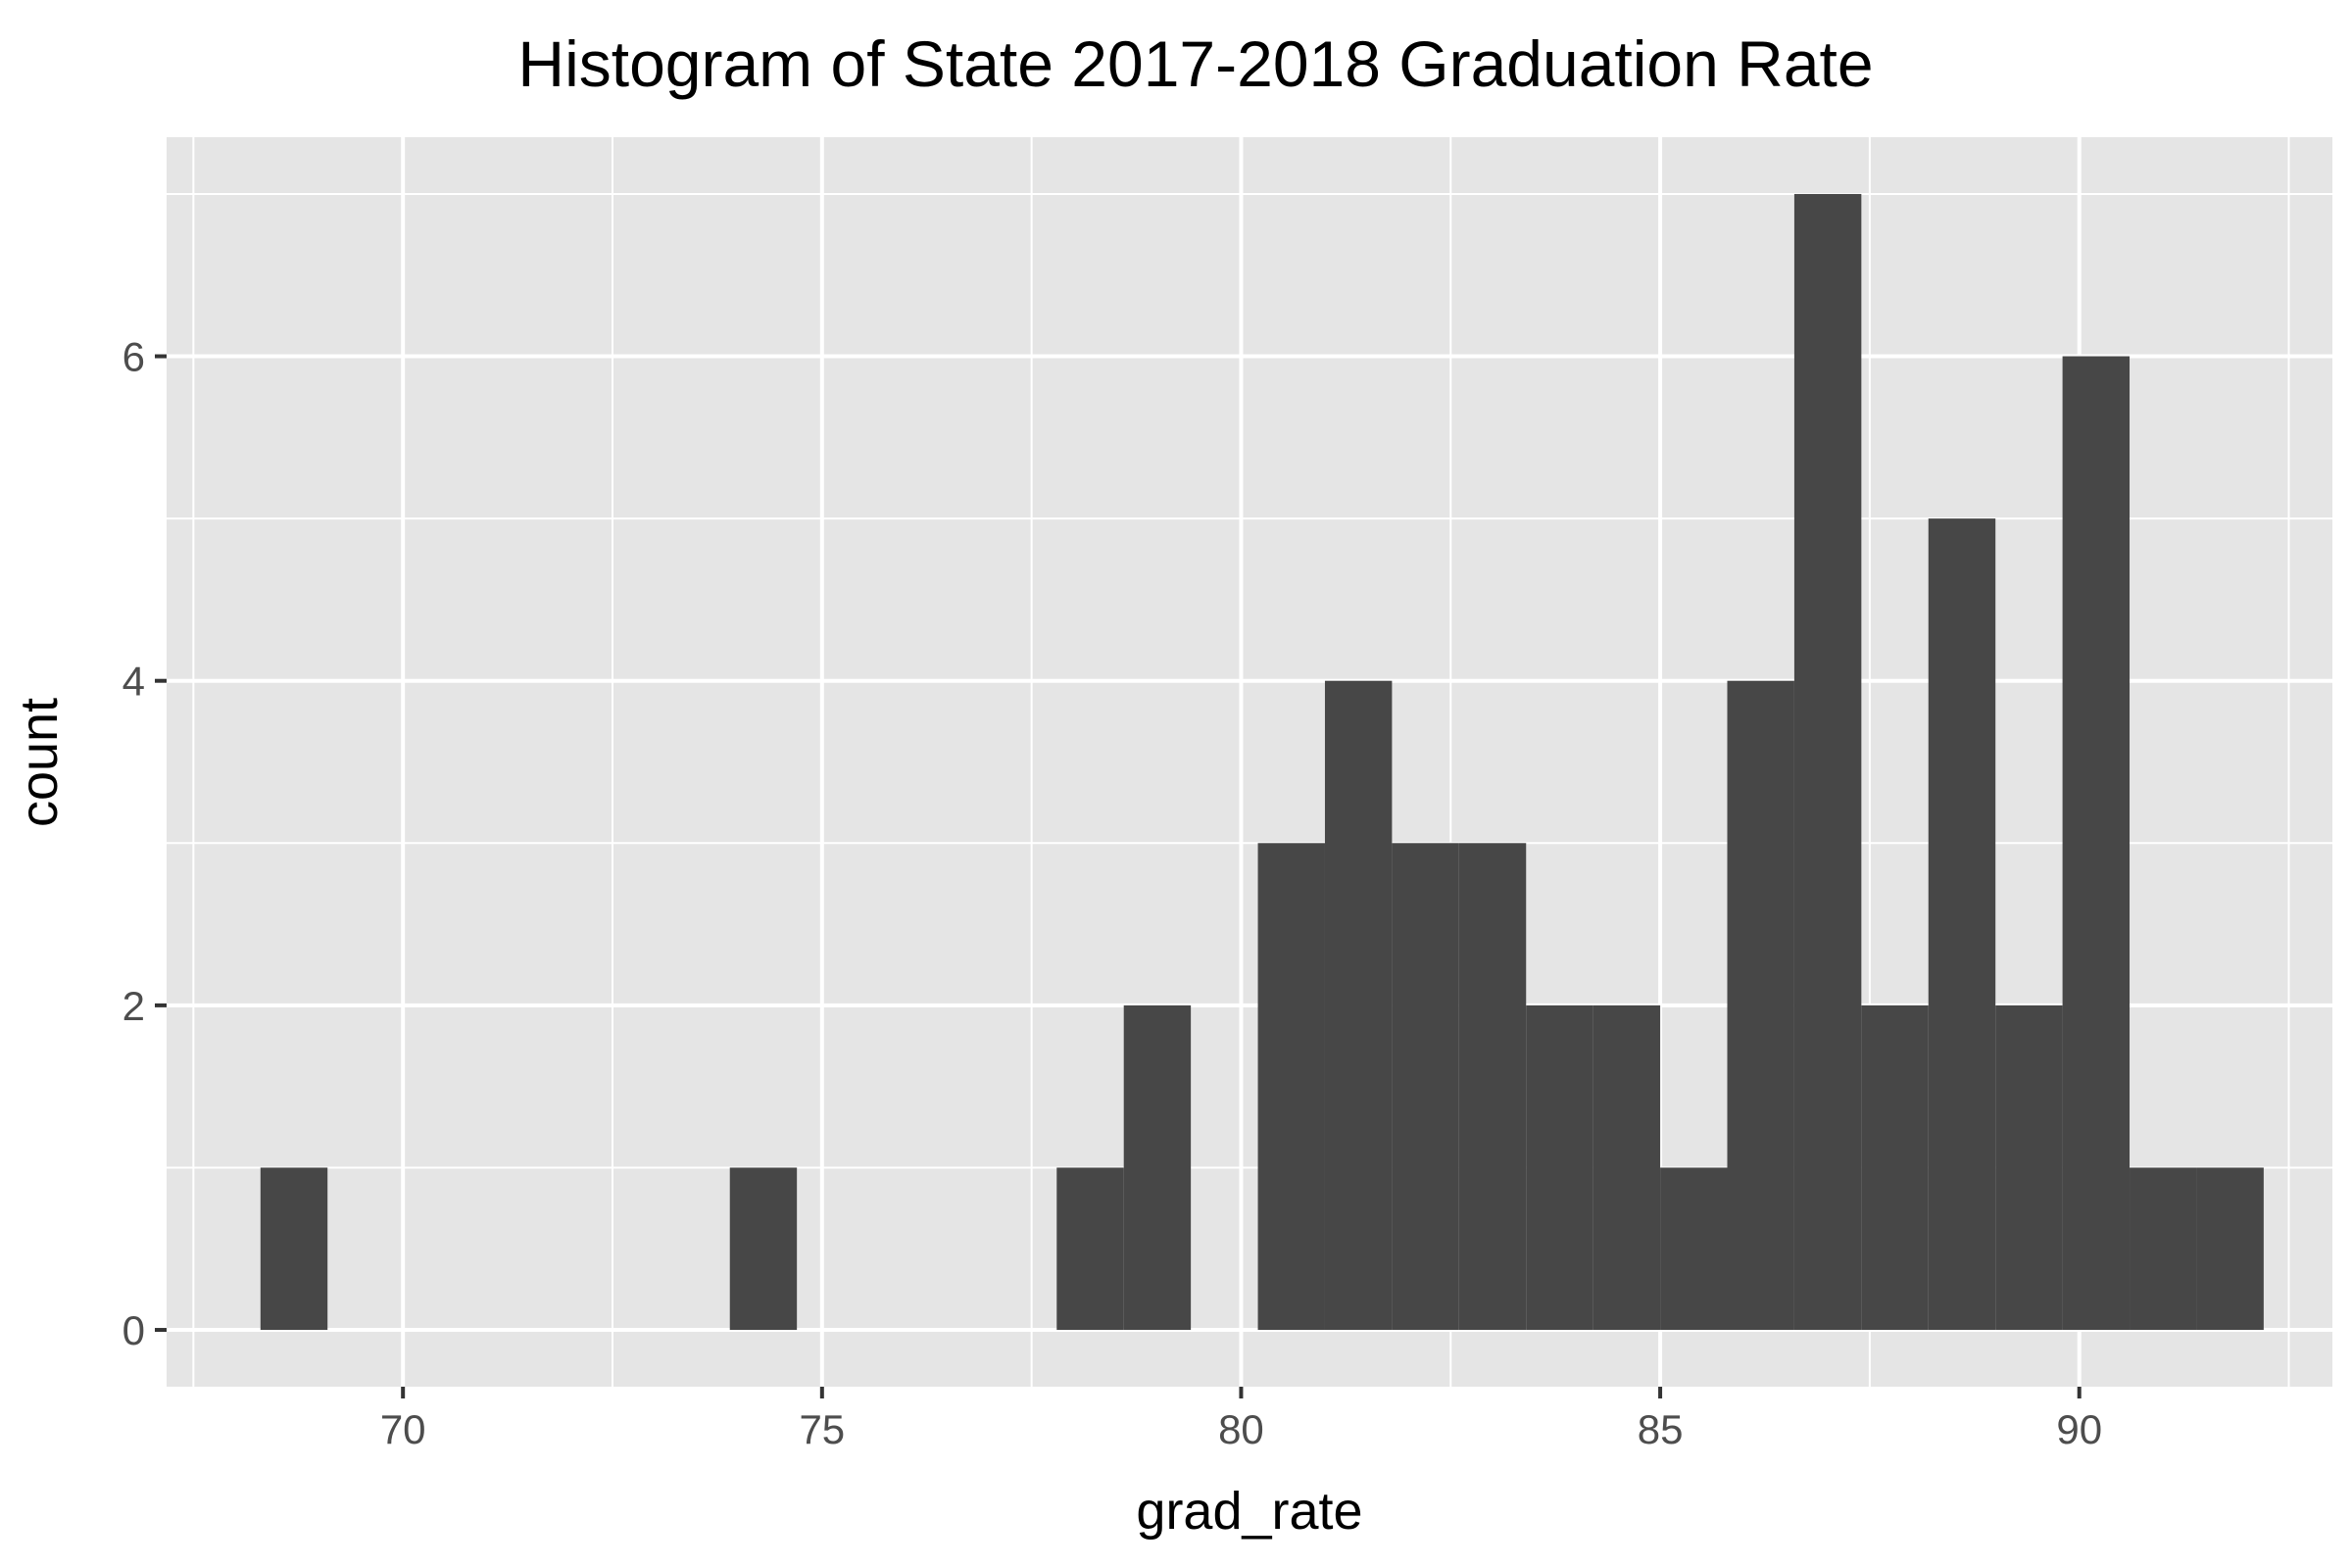 The height and width of the screenshot is (1568, 2352). Describe the element at coordinates (403, 1429) in the screenshot. I see `x-tick-label: 70` at that location.